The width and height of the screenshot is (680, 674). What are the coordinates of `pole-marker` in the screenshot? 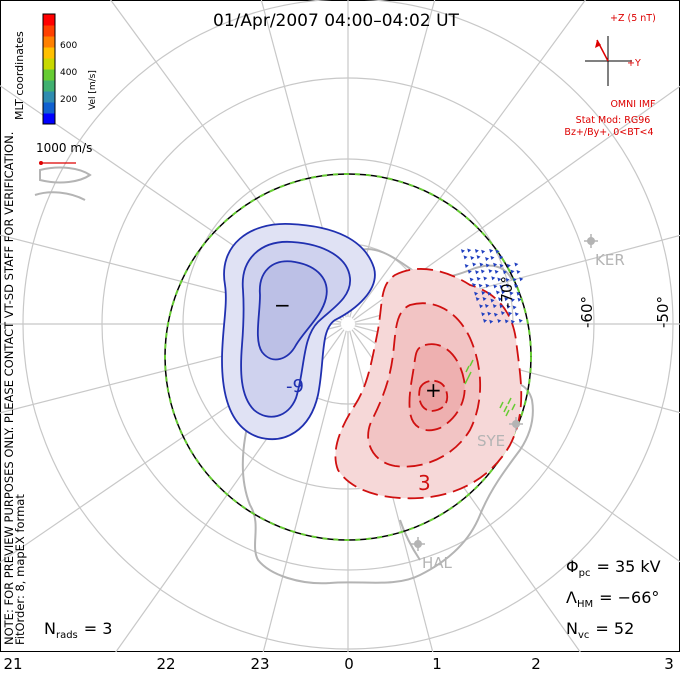 It's located at (348, 324).